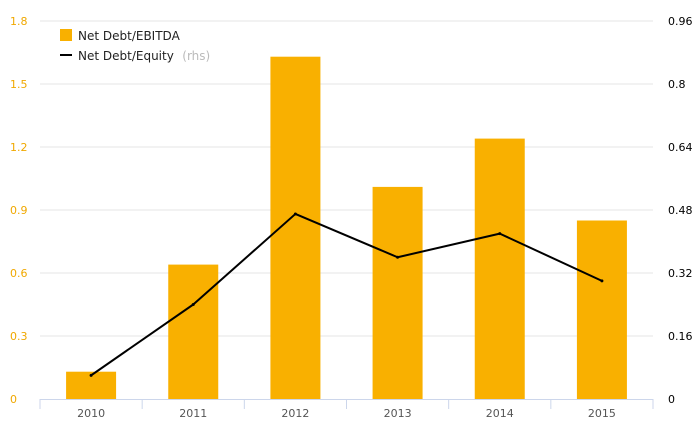 The image size is (700, 433). Describe the element at coordinates (680, 273) in the screenshot. I see `right-tick-label: 0.32` at that location.